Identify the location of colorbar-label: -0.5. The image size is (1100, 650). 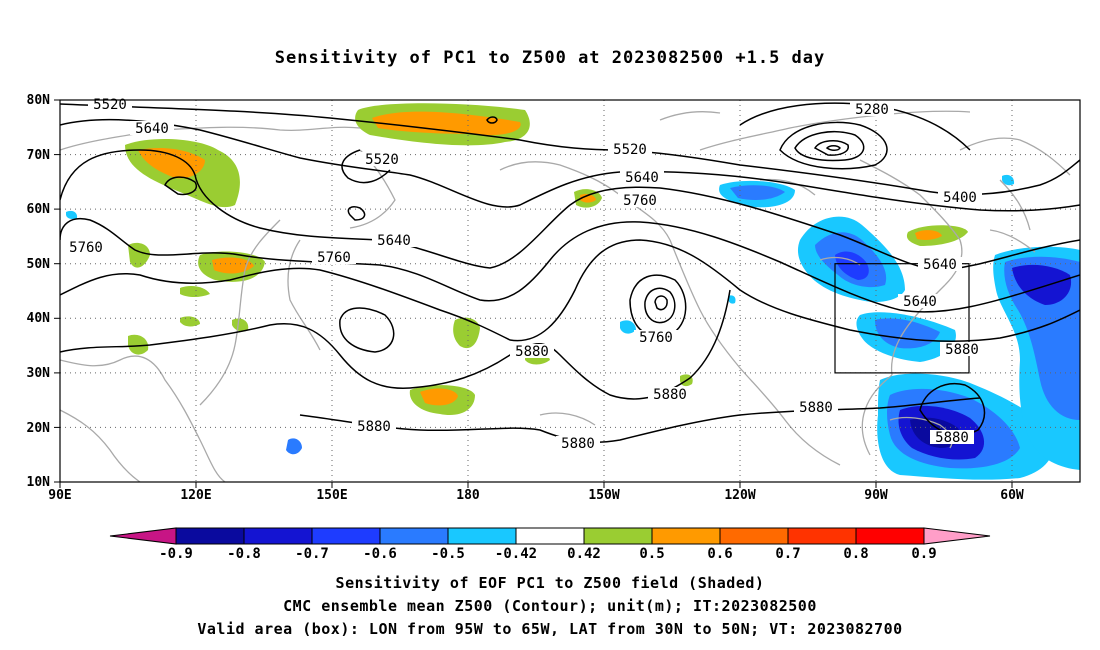
(448, 554).